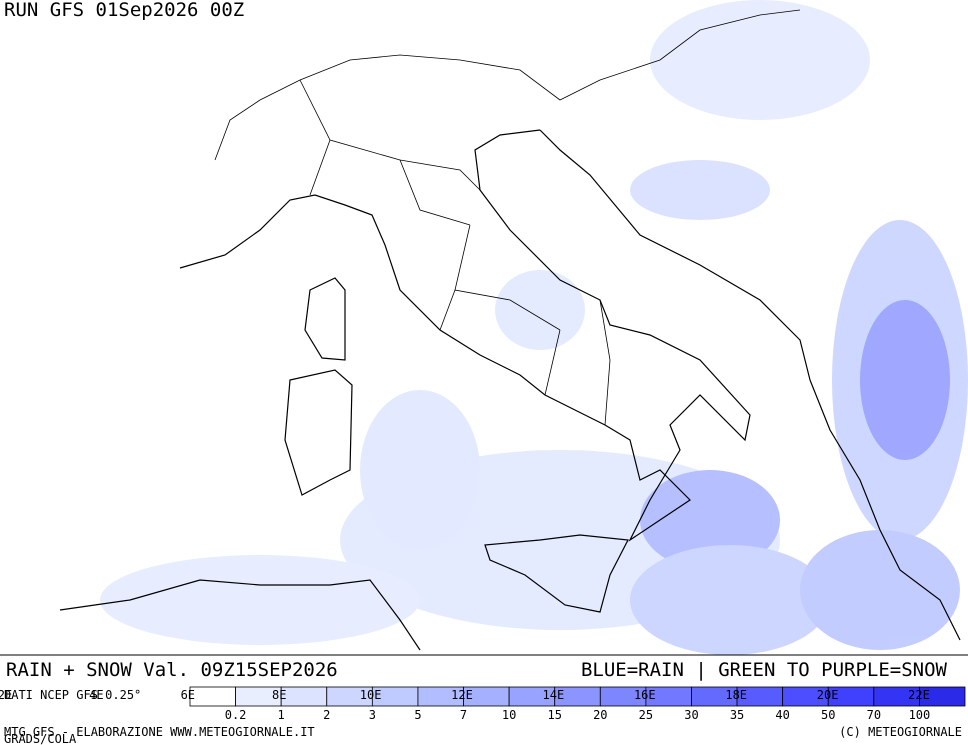 Image resolution: width=968 pixels, height=745 pixels. I want to click on legend-label: 70, so click(874, 715).